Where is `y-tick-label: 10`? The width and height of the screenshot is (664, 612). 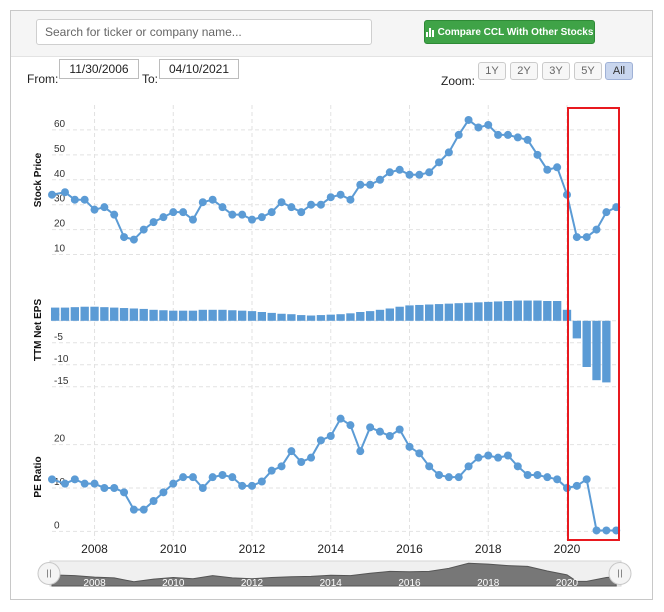
y-tick-label: 10 is located at coordinates (60, 249).